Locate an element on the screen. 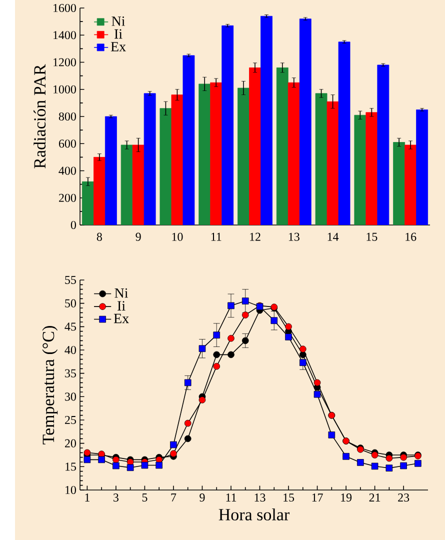 The height and width of the screenshot is (540, 445). y-tick-label: 1000 is located at coordinates (65, 89).